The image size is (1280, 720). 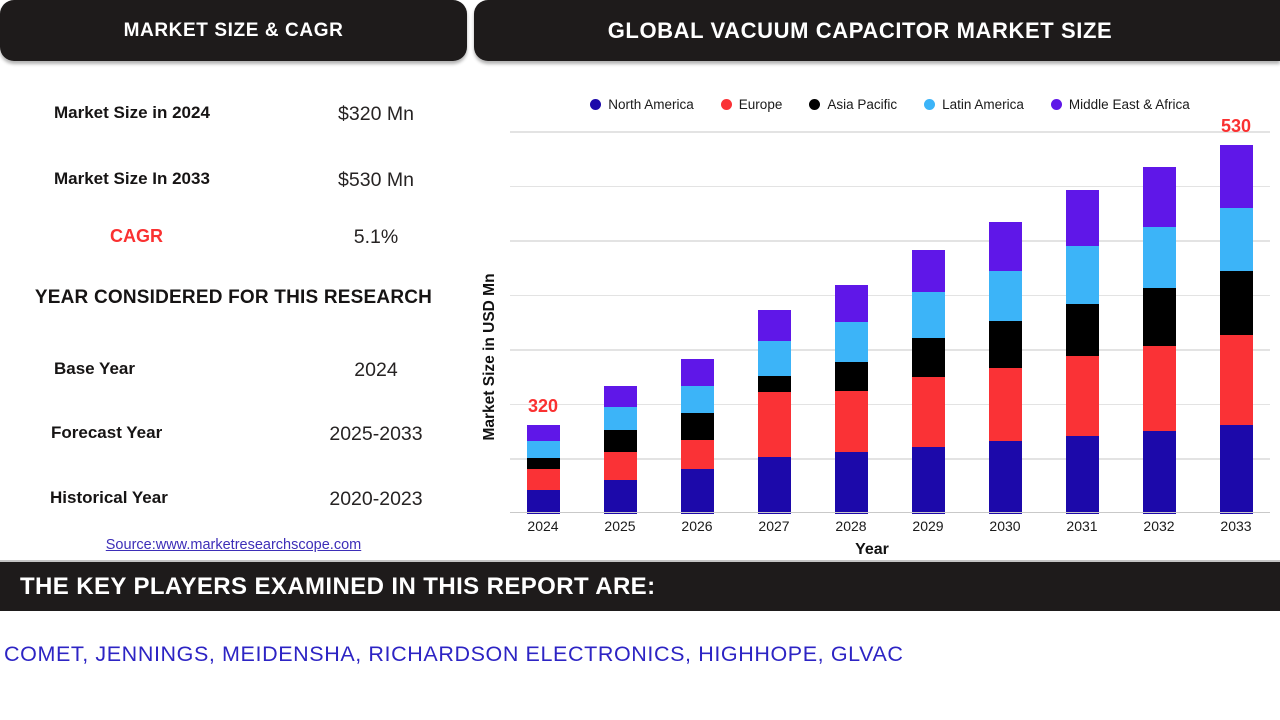 I want to click on years-section-heading: YEAR CONSIDERED FOR THIS RESEARCH, so click(x=233, y=297).